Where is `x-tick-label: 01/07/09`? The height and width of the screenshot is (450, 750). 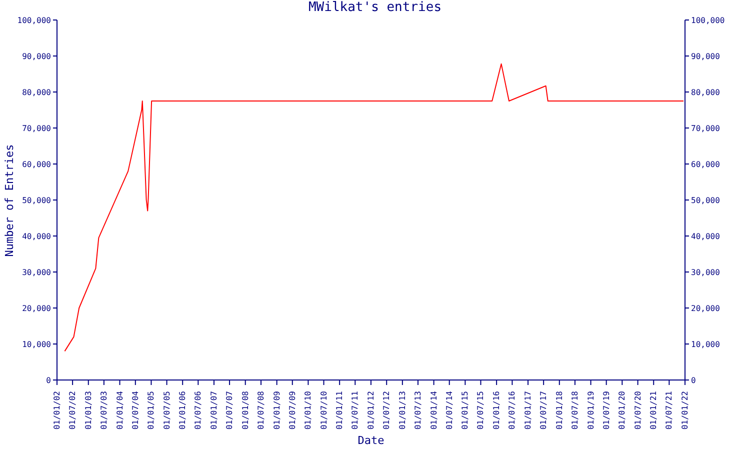
x-tick-label: 01/07/09 is located at coordinates (292, 410).